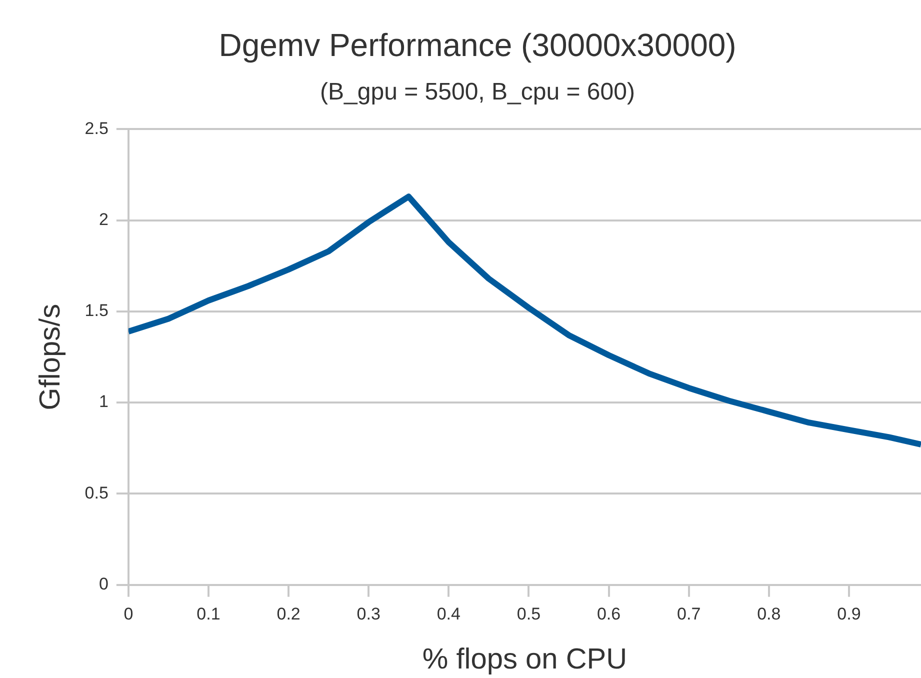  I want to click on x-axis-title: % flops on CPU, so click(525, 660).